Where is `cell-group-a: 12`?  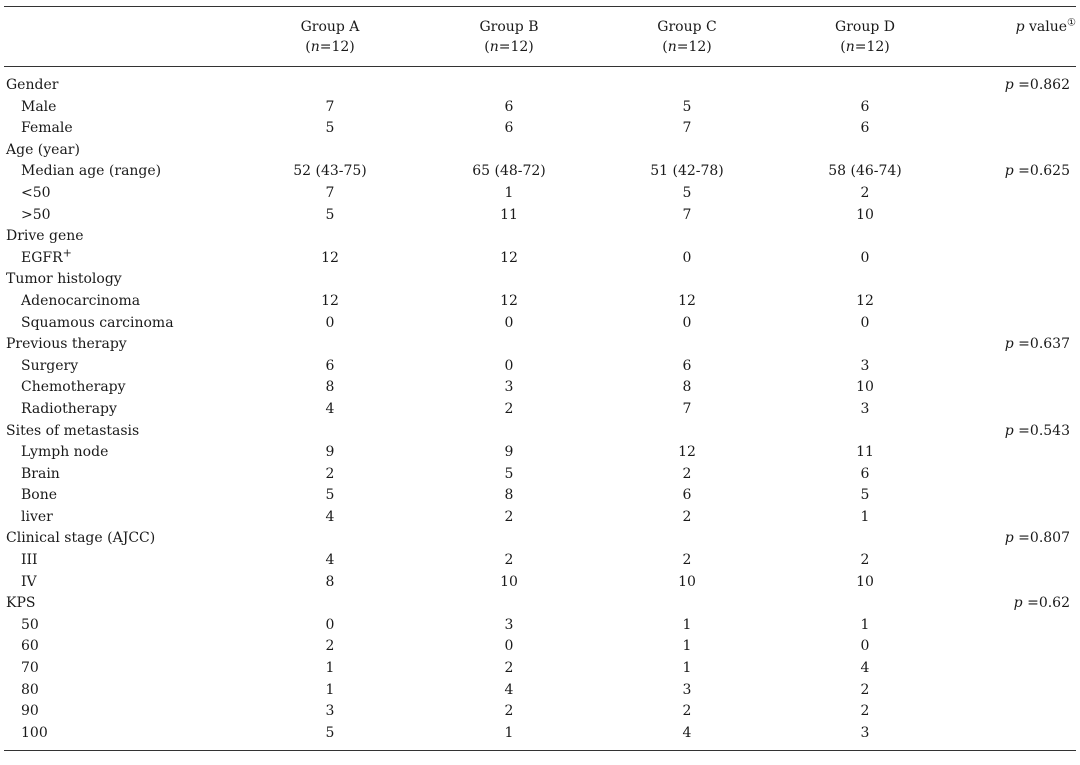
cell-group-a: 12 is located at coordinates (330, 300).